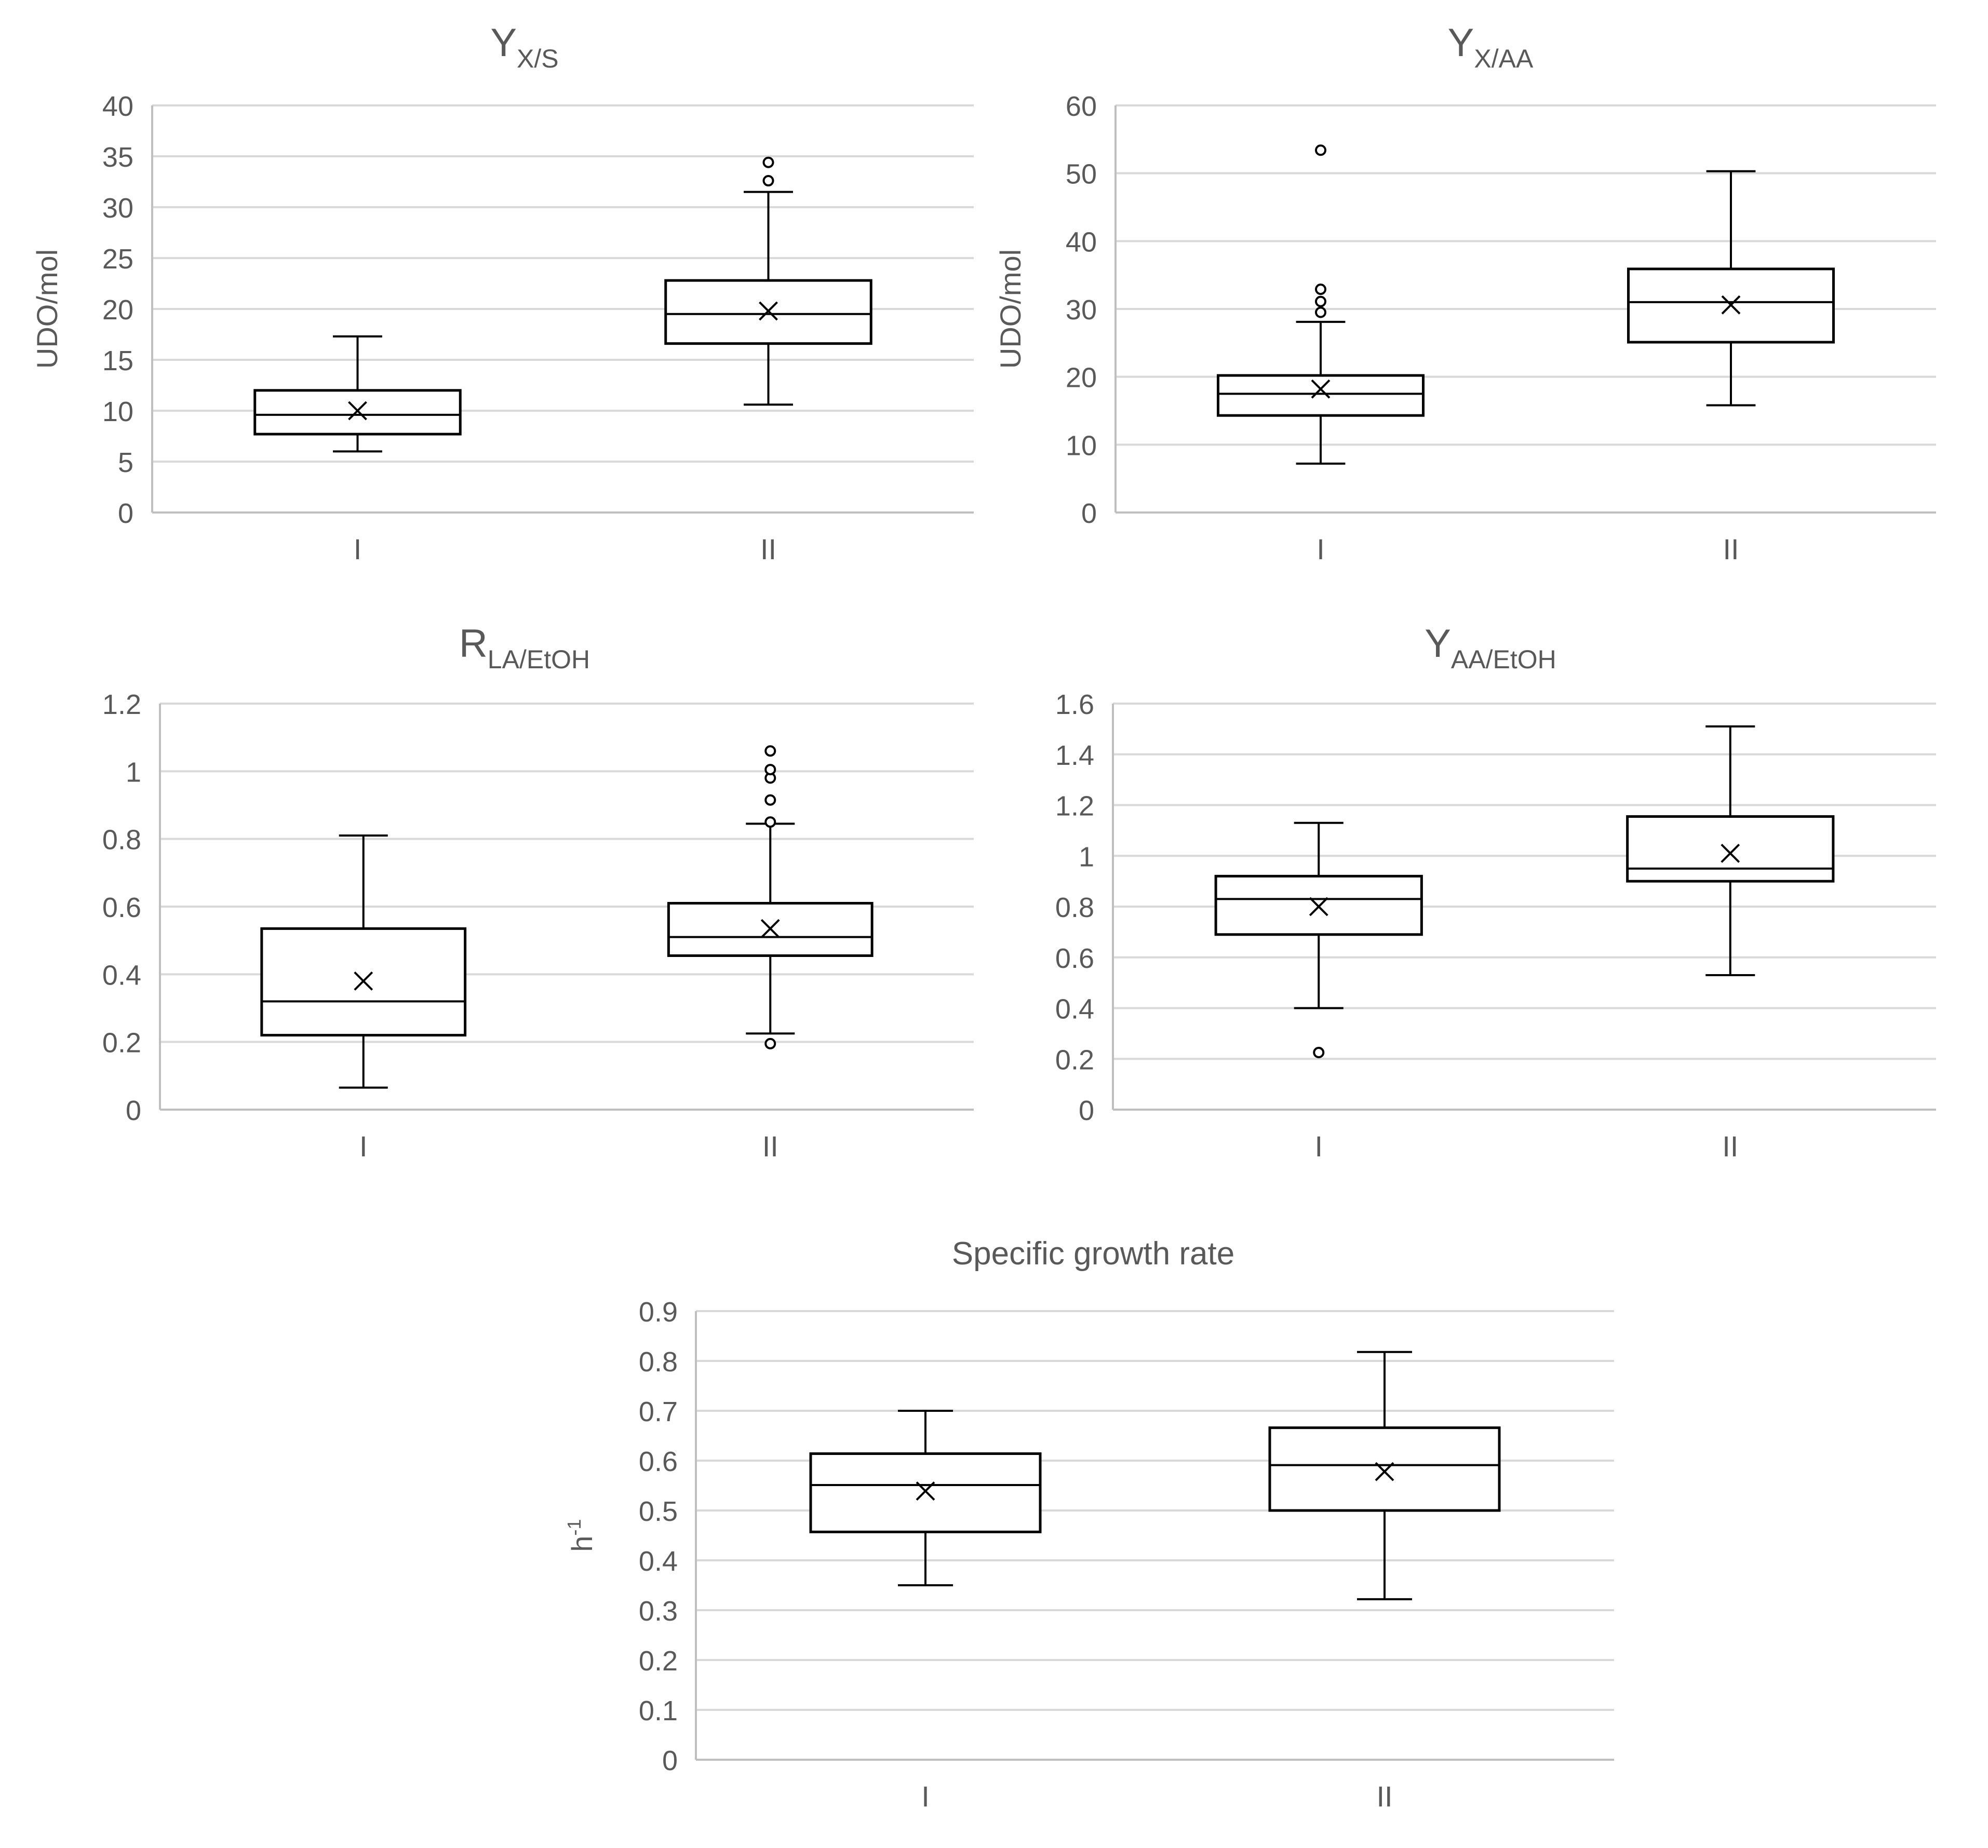 This screenshot has width=1988, height=1848. I want to click on y-tick-label: 1.4, so click(1074, 756).